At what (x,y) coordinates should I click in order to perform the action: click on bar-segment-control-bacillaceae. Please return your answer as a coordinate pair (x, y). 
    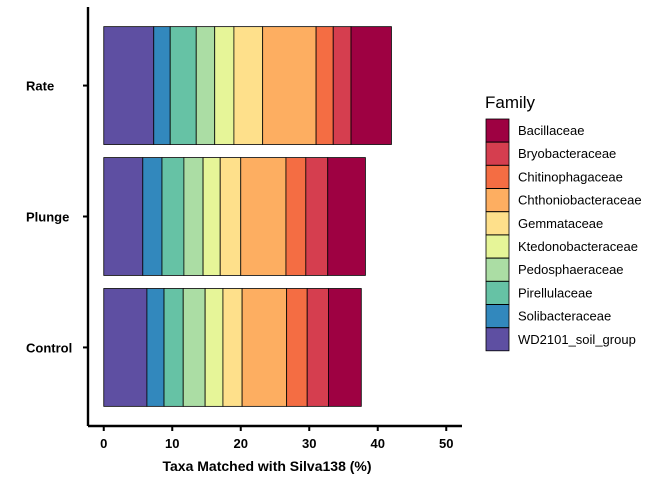
    Looking at the image, I should click on (345, 347).